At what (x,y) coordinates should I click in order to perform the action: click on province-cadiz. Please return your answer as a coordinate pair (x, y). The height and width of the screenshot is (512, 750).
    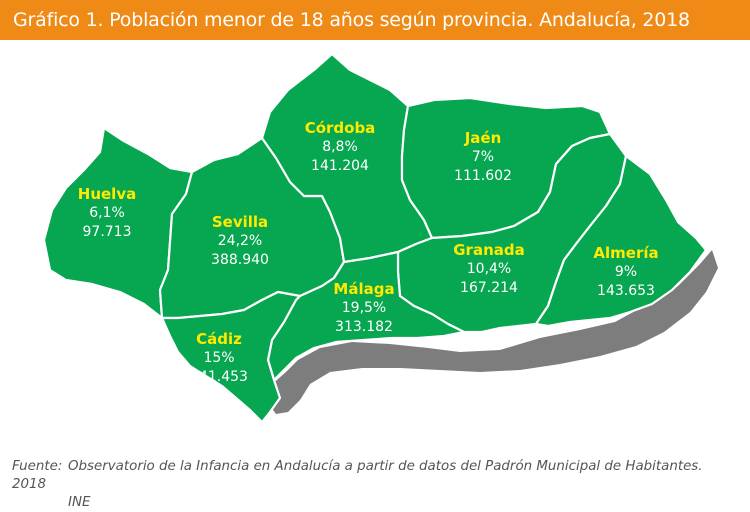
    Looking at the image, I should click on (231, 357).